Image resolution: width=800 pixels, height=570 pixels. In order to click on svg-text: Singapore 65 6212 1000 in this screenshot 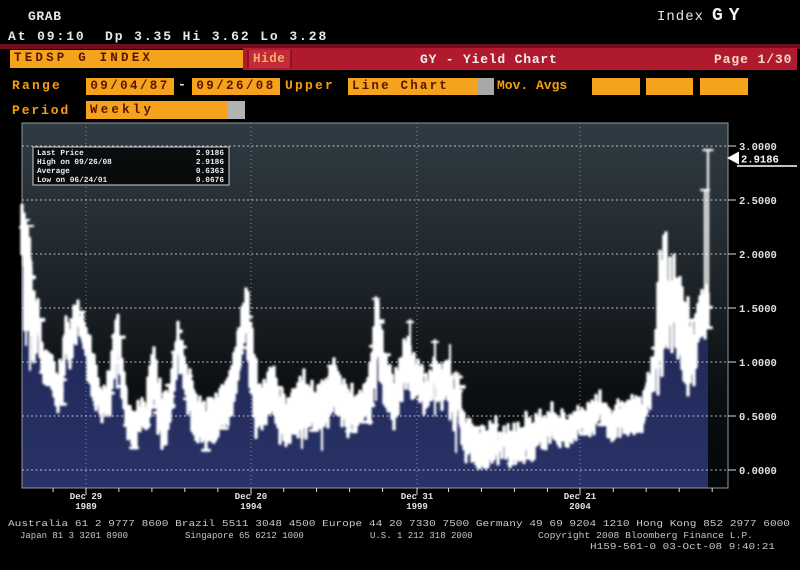, I will do `click(244, 536)`.